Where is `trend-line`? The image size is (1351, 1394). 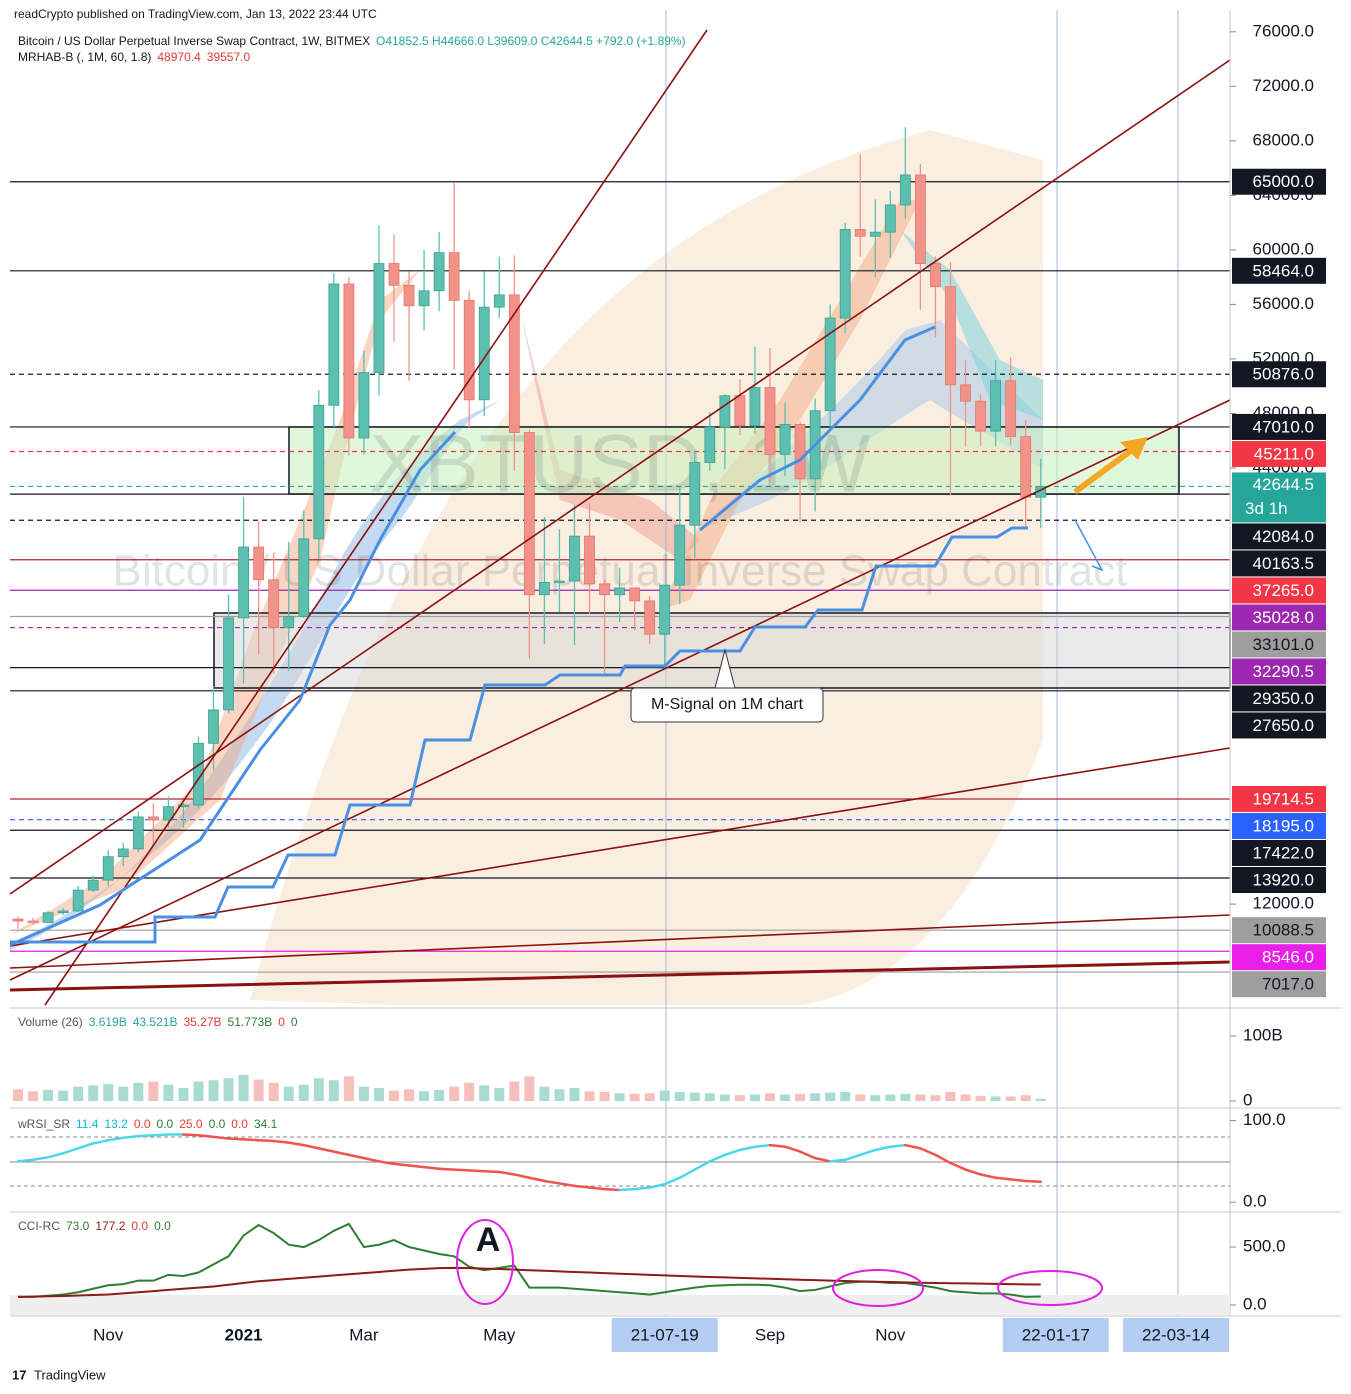
trend-line is located at coordinates (620, 847).